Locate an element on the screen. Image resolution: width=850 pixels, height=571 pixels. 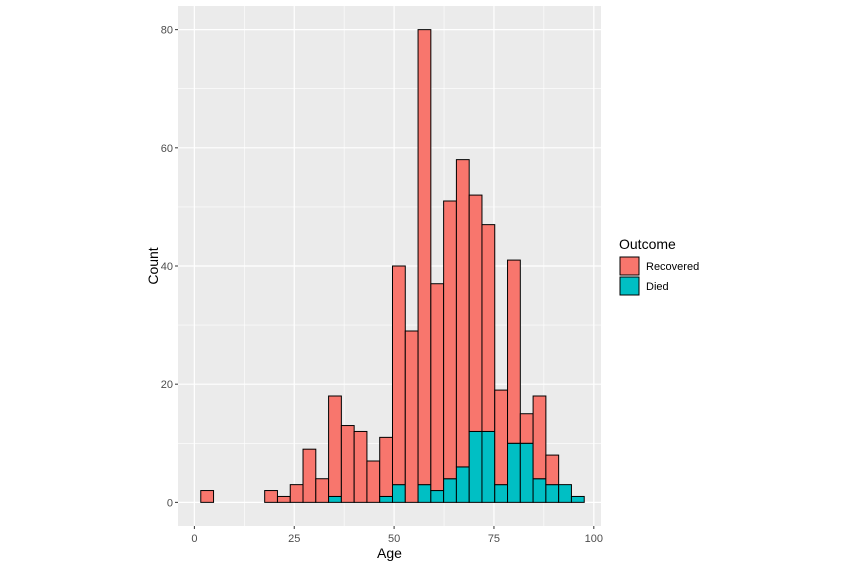
x-axis-ticks: 0 25 50 75 100 is located at coordinates (397, 535).